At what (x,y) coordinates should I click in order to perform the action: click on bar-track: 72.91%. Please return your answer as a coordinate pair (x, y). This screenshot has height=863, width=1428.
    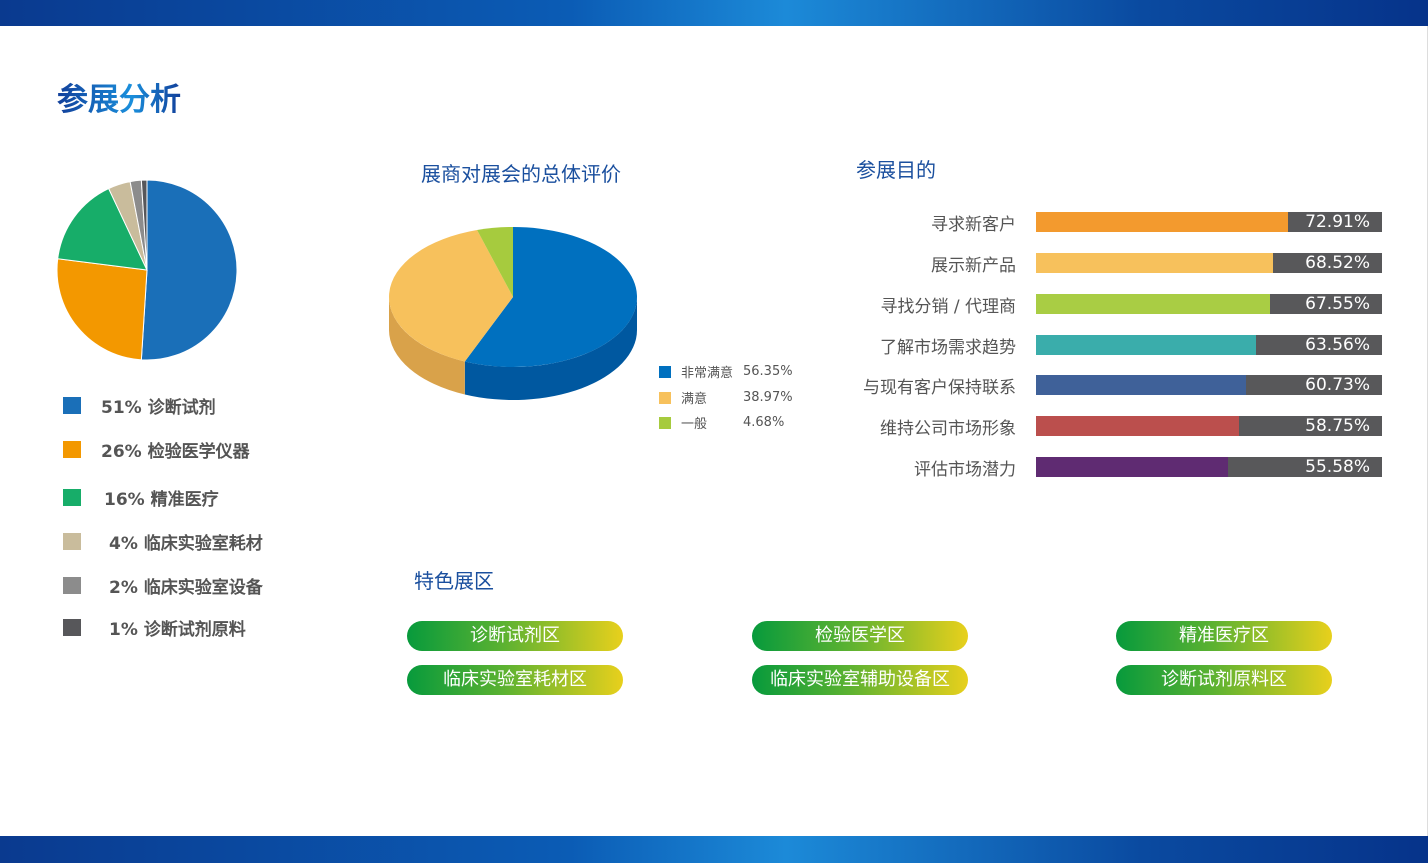
    Looking at the image, I should click on (1209, 222).